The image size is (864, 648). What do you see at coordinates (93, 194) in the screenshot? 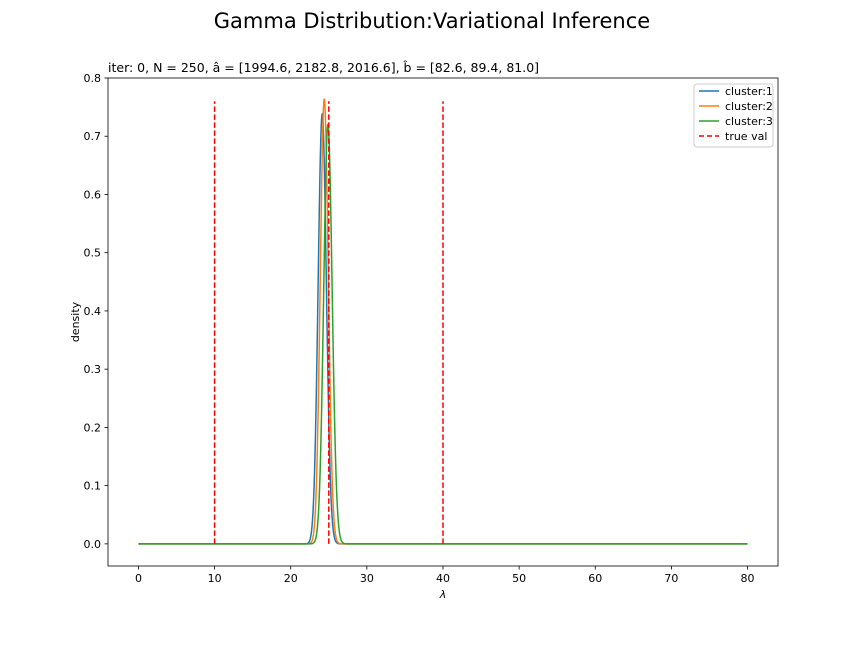
I see `y-tick-label: 0.6` at bounding box center [93, 194].